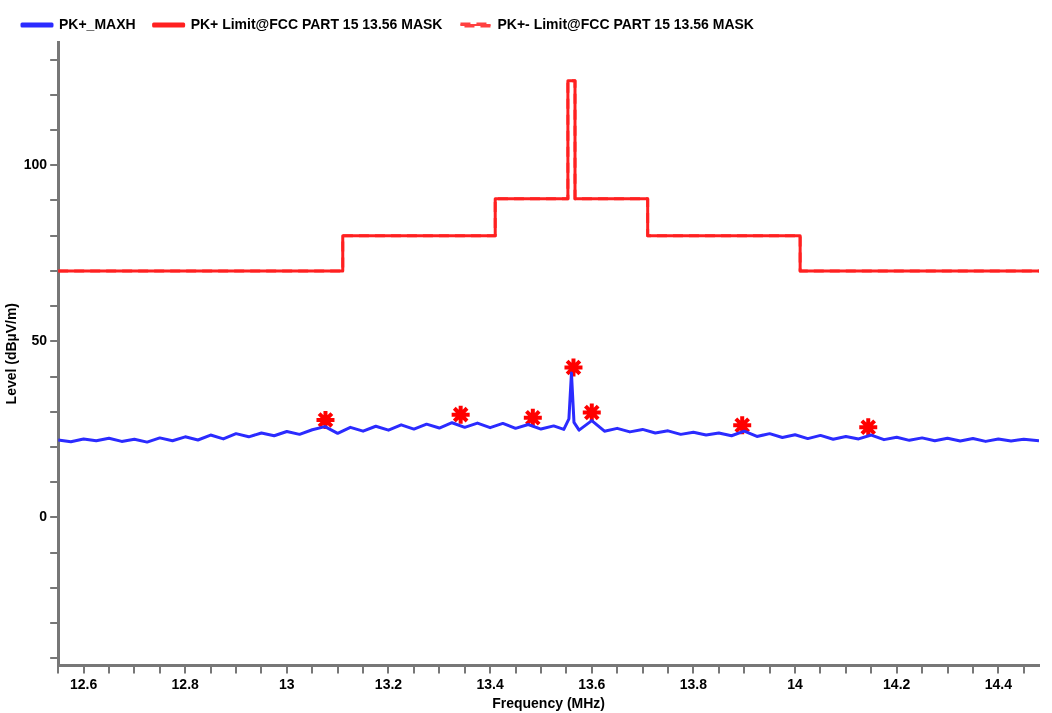  What do you see at coordinates (316, 23) in the screenshot?
I see `legend-label: PK+ Limit@FCC PART 15 13.56 MASK` at bounding box center [316, 23].